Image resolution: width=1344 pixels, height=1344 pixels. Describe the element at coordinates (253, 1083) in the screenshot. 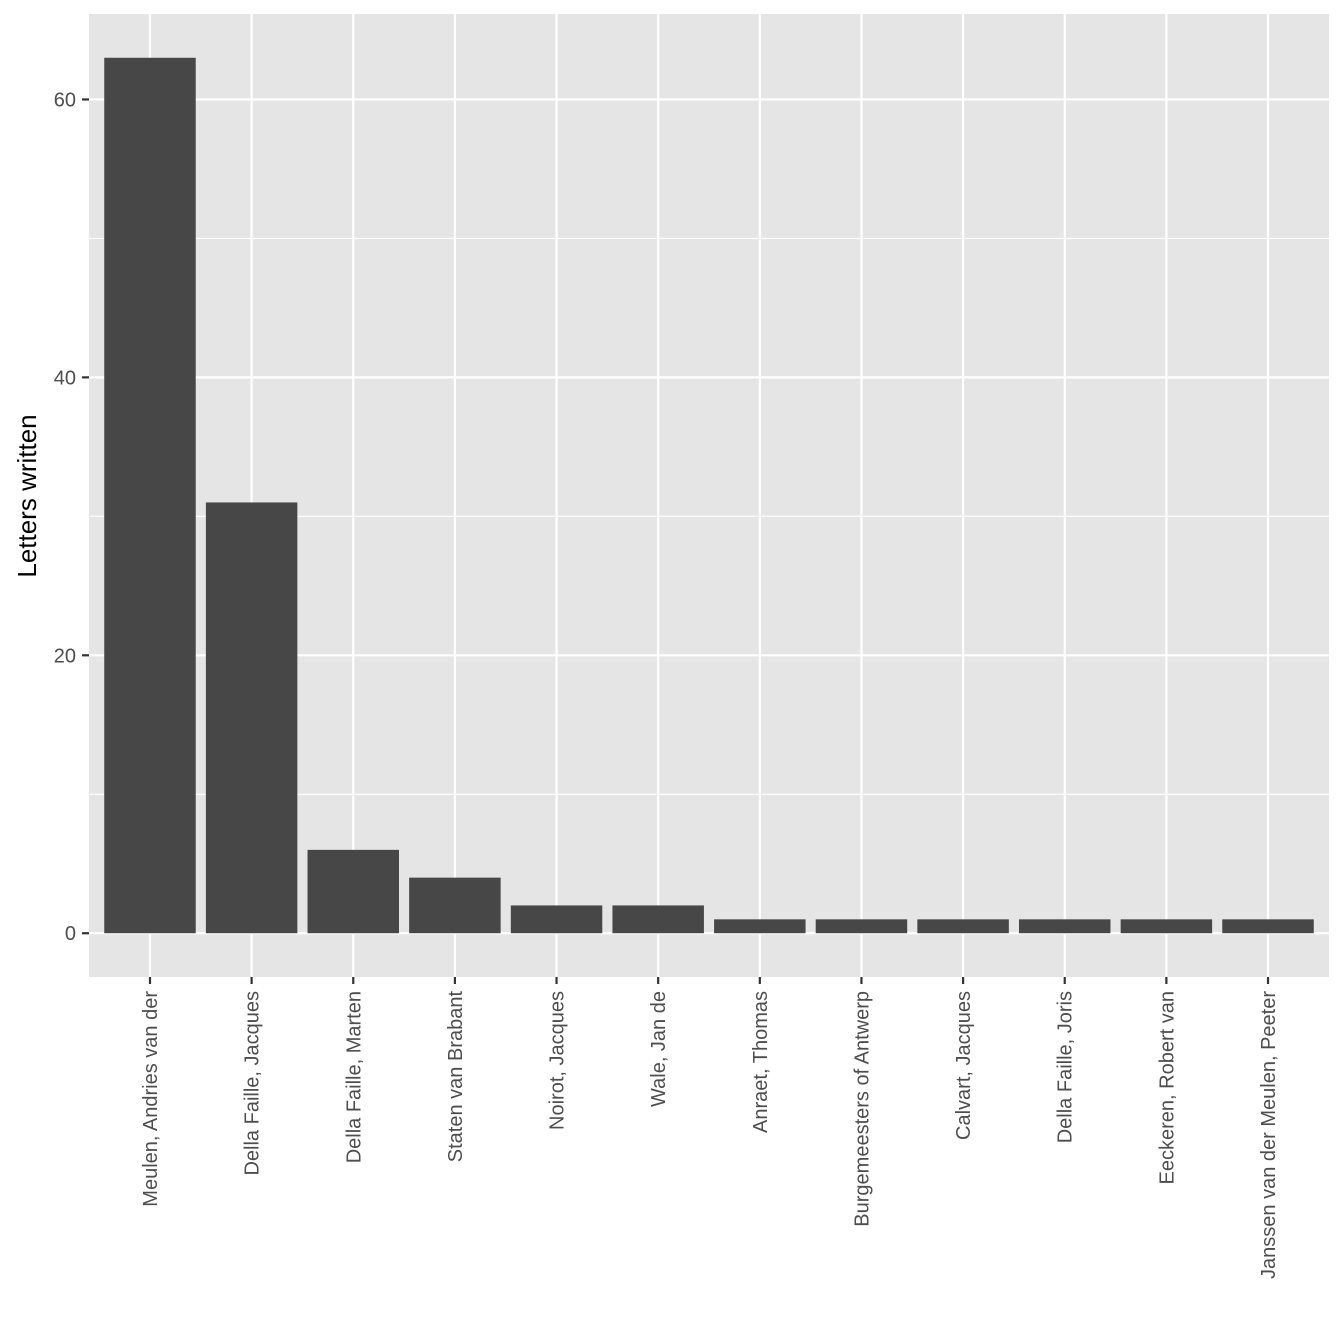

I see `x-tick-label: Della Faille, Jacques` at that location.